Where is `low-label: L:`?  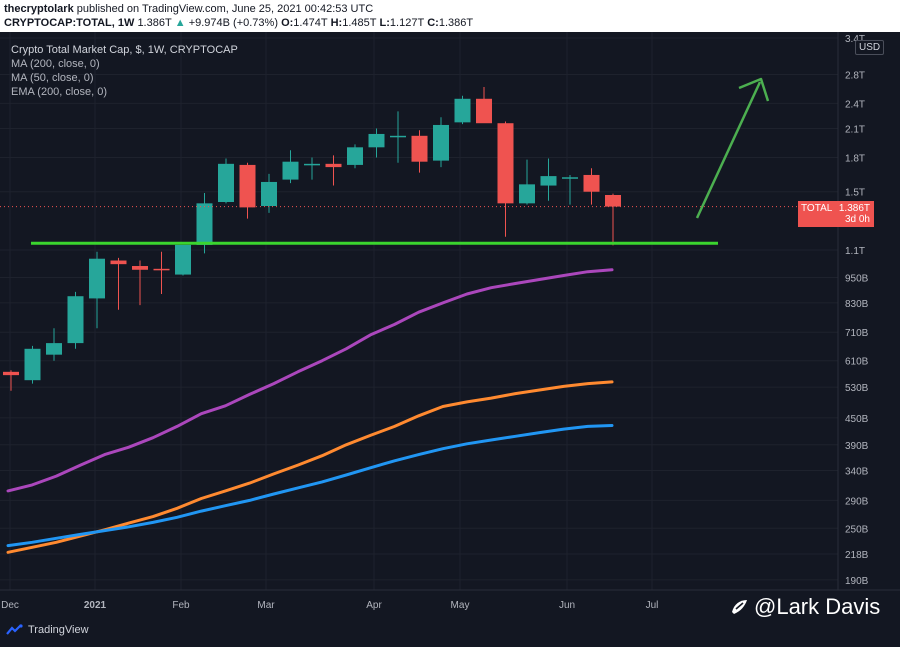
low-label: L: is located at coordinates (384, 23).